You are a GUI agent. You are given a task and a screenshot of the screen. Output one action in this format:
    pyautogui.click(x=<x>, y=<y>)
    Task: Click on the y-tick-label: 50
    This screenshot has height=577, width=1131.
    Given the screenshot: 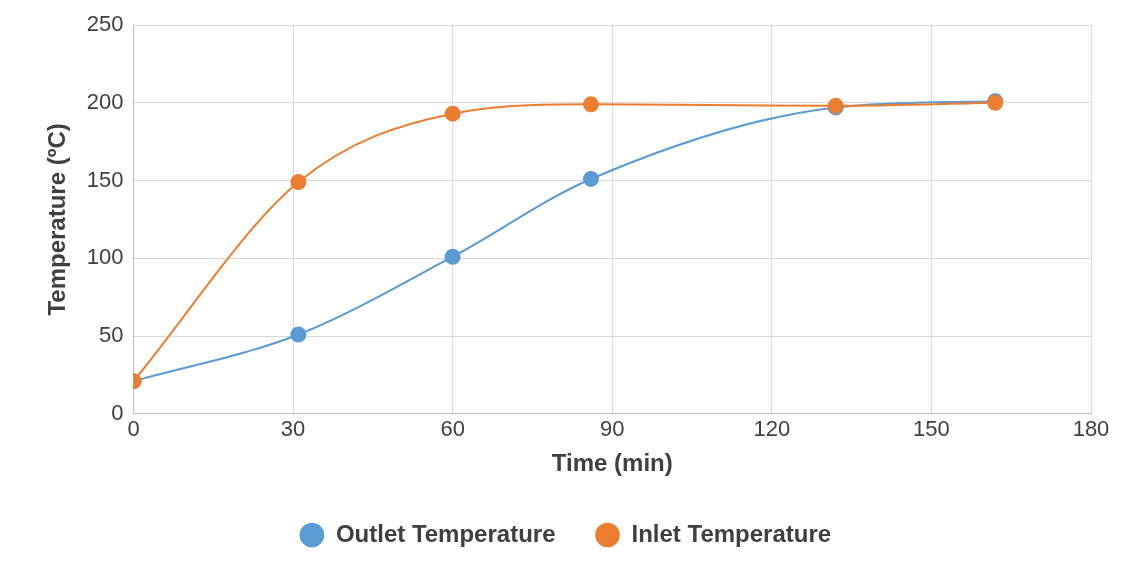 What is the action you would take?
    pyautogui.click(x=111, y=335)
    